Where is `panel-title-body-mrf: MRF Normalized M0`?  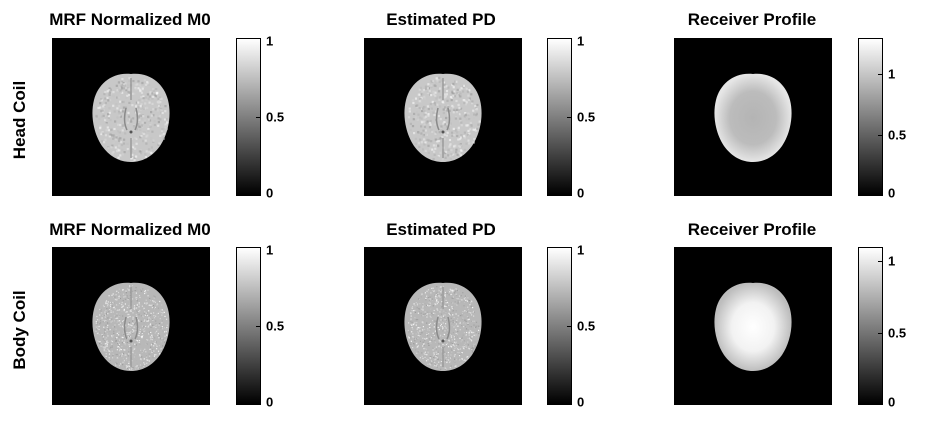
panel-title-body-mrf: MRF Normalized M0 is located at coordinates (130, 229).